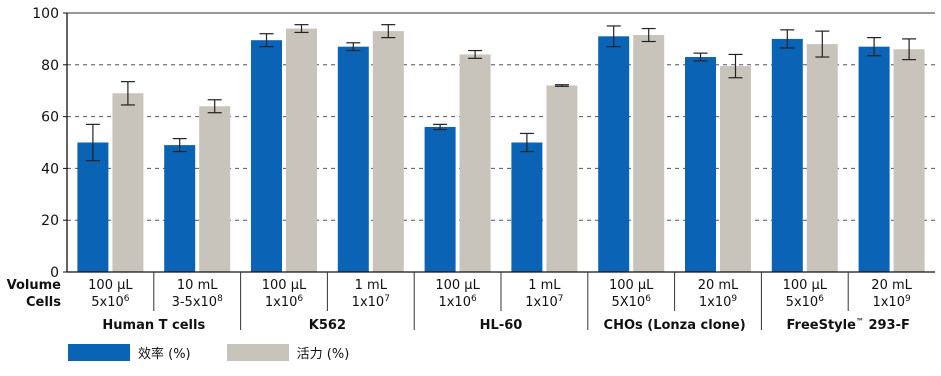  What do you see at coordinates (675, 325) in the screenshot?
I see `group-label: CHOs (Lonza clone)` at bounding box center [675, 325].